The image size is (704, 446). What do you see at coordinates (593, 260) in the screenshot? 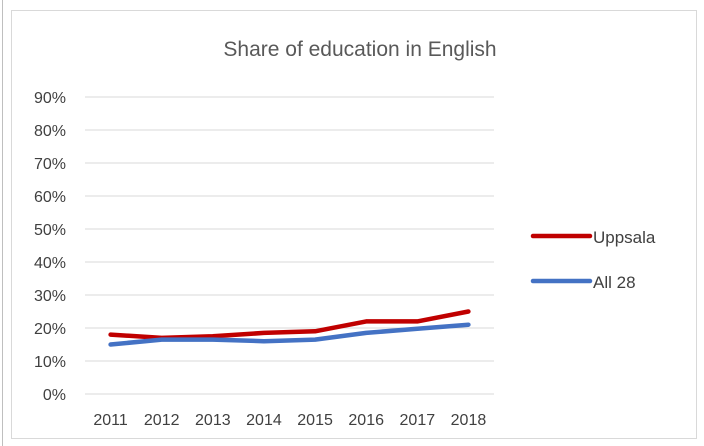
I see `legend: Uppsala All 28` at bounding box center [593, 260].